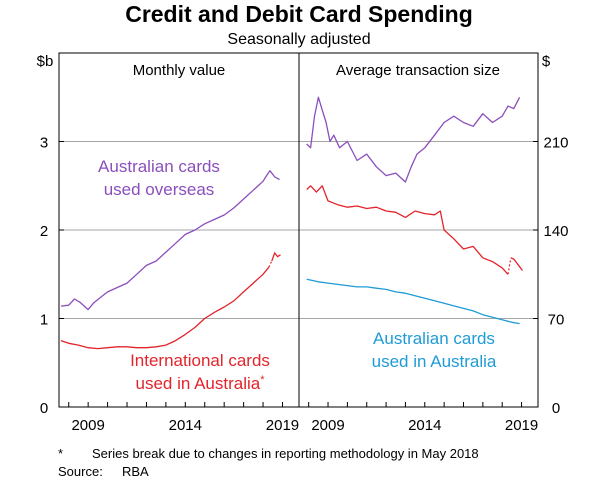 This screenshot has height=484, width=598. What do you see at coordinates (556, 320) in the screenshot?
I see `y-tick-label-panel2-70: 70` at bounding box center [556, 320].